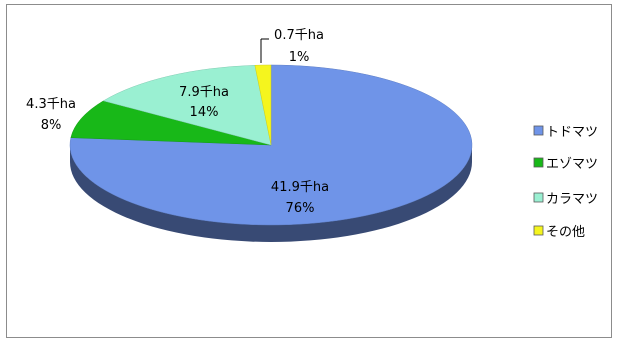 The image size is (622, 346). I want to click on pie-slice-ezomatsu, so click(171, 123).